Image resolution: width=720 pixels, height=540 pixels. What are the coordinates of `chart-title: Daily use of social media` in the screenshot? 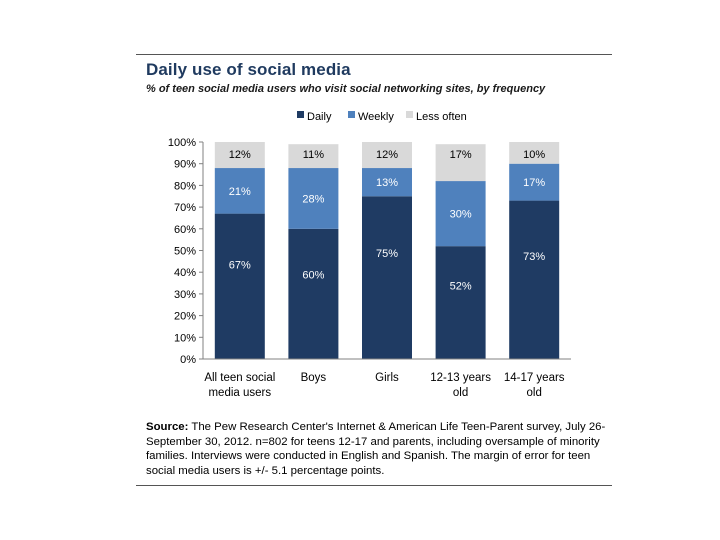 It's located at (248, 69).